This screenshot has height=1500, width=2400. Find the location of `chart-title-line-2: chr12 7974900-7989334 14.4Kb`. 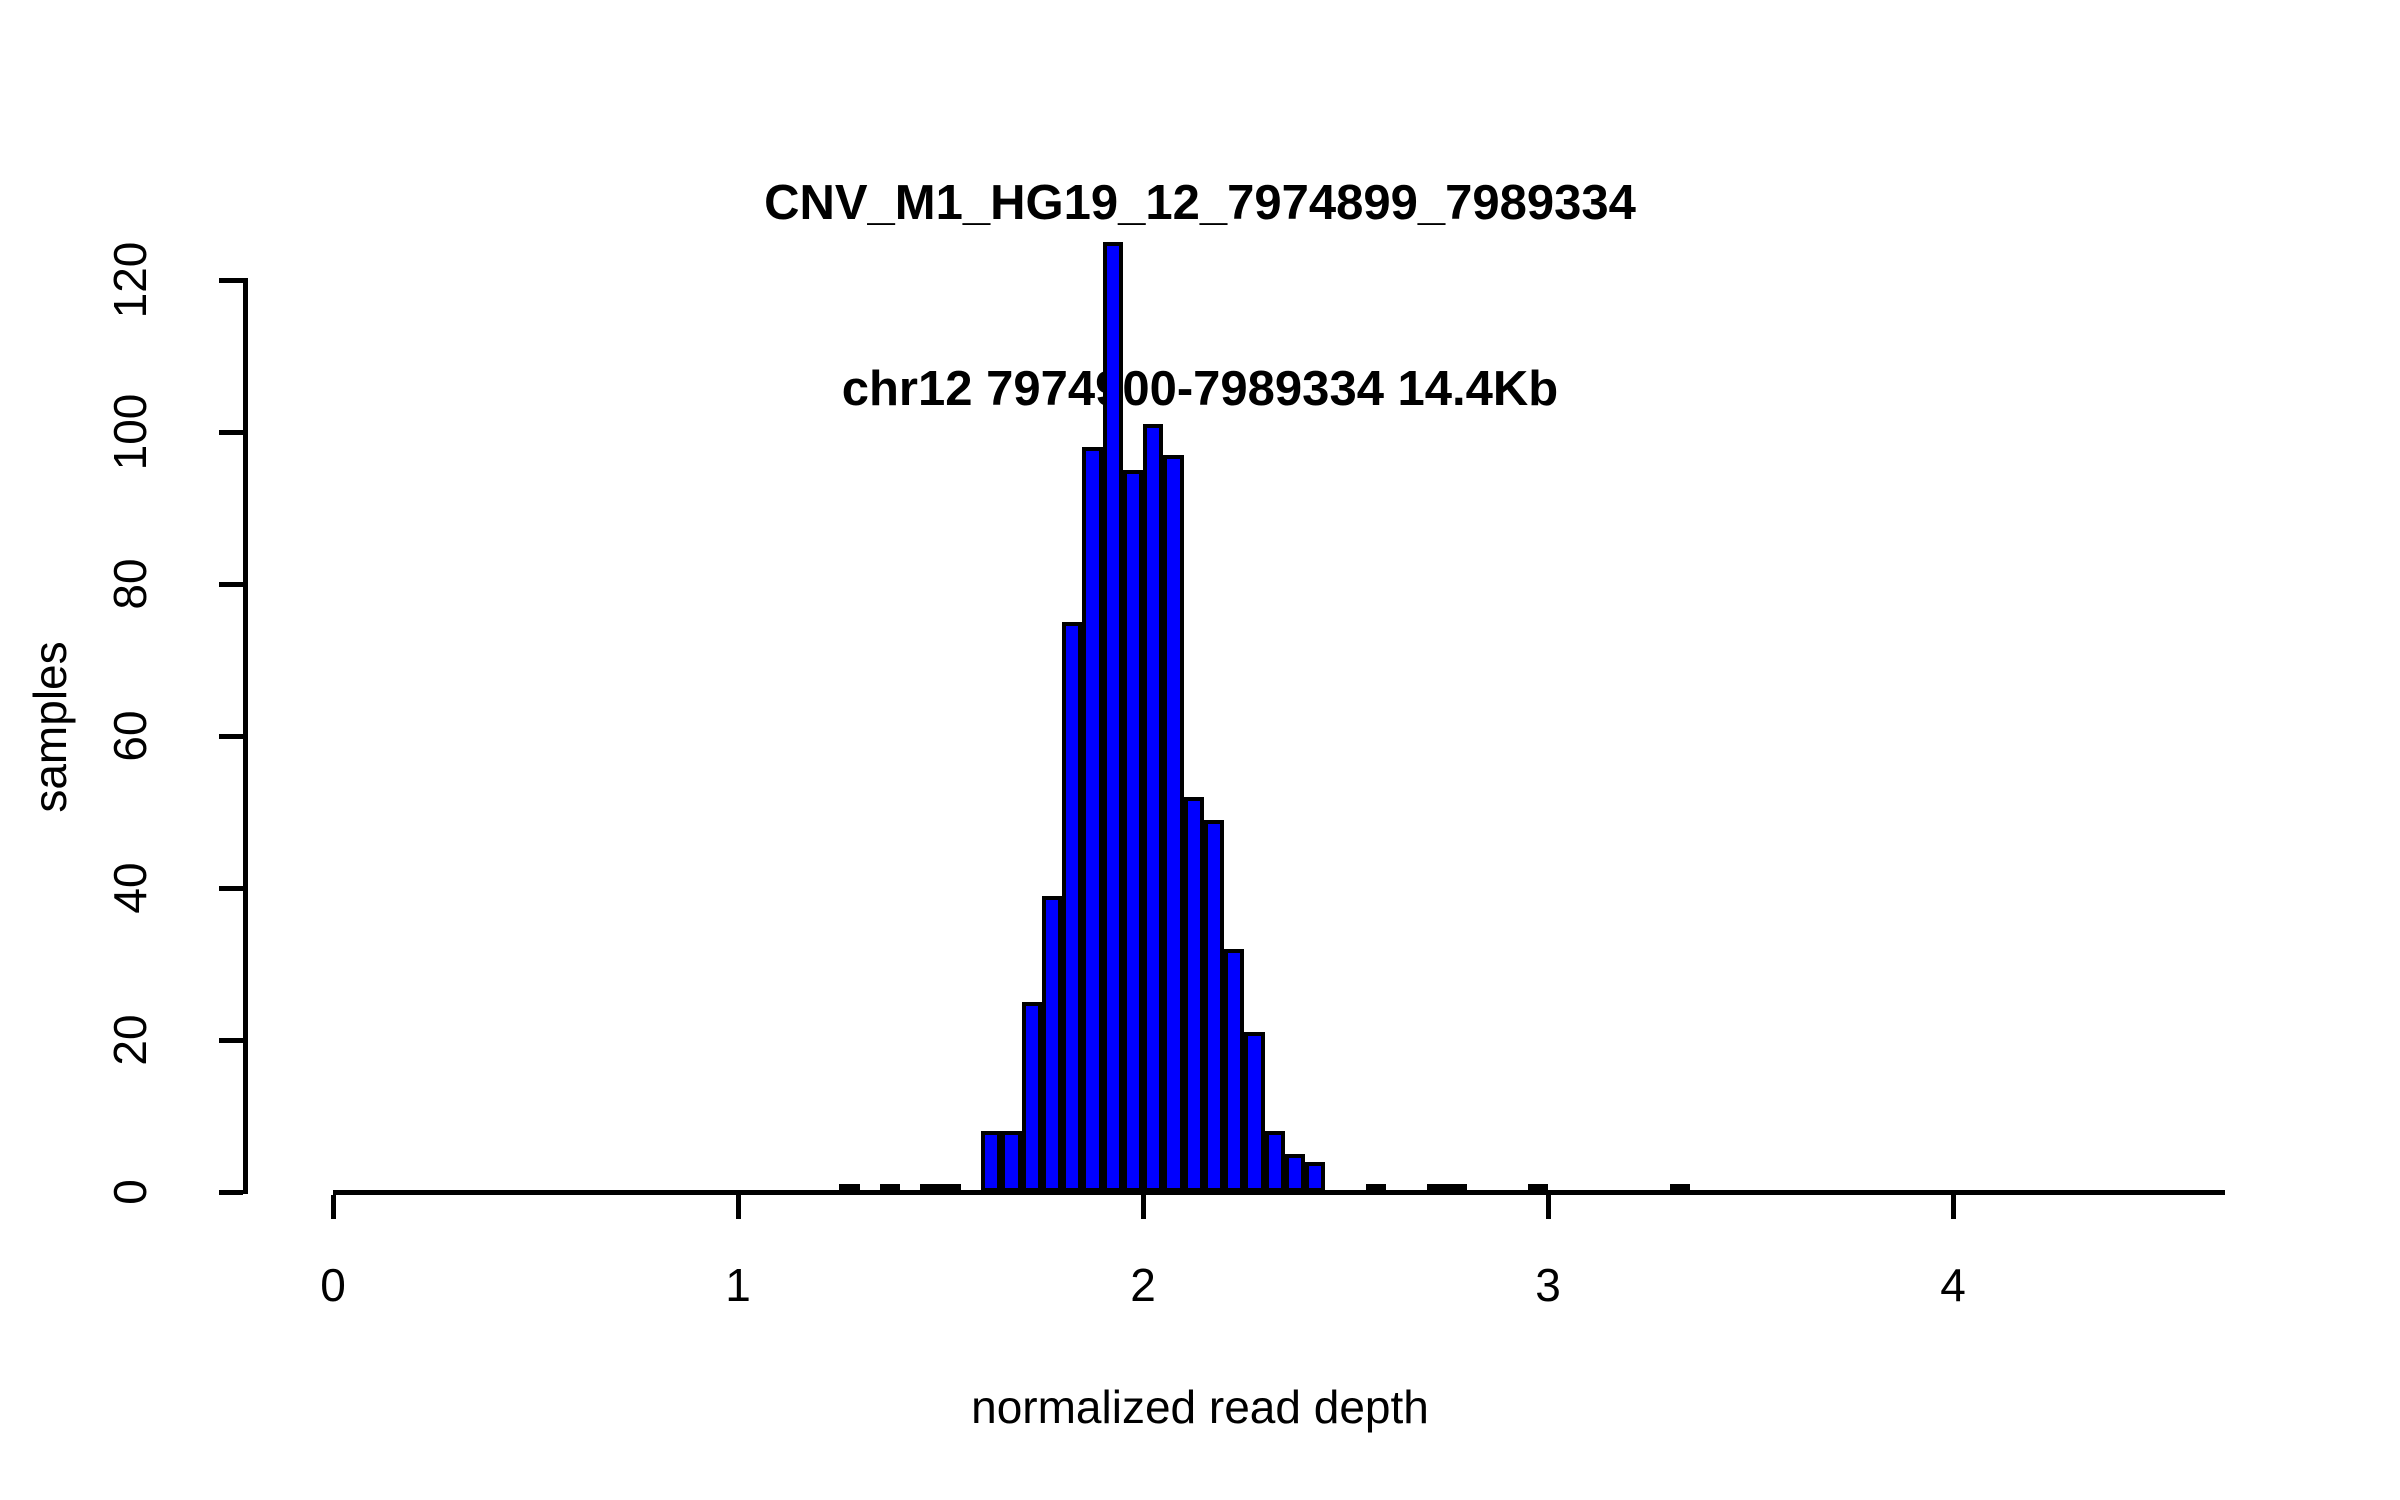

chart-title-line-2: chr12 7974900-7989334 14.4Kb is located at coordinates (1200, 389).